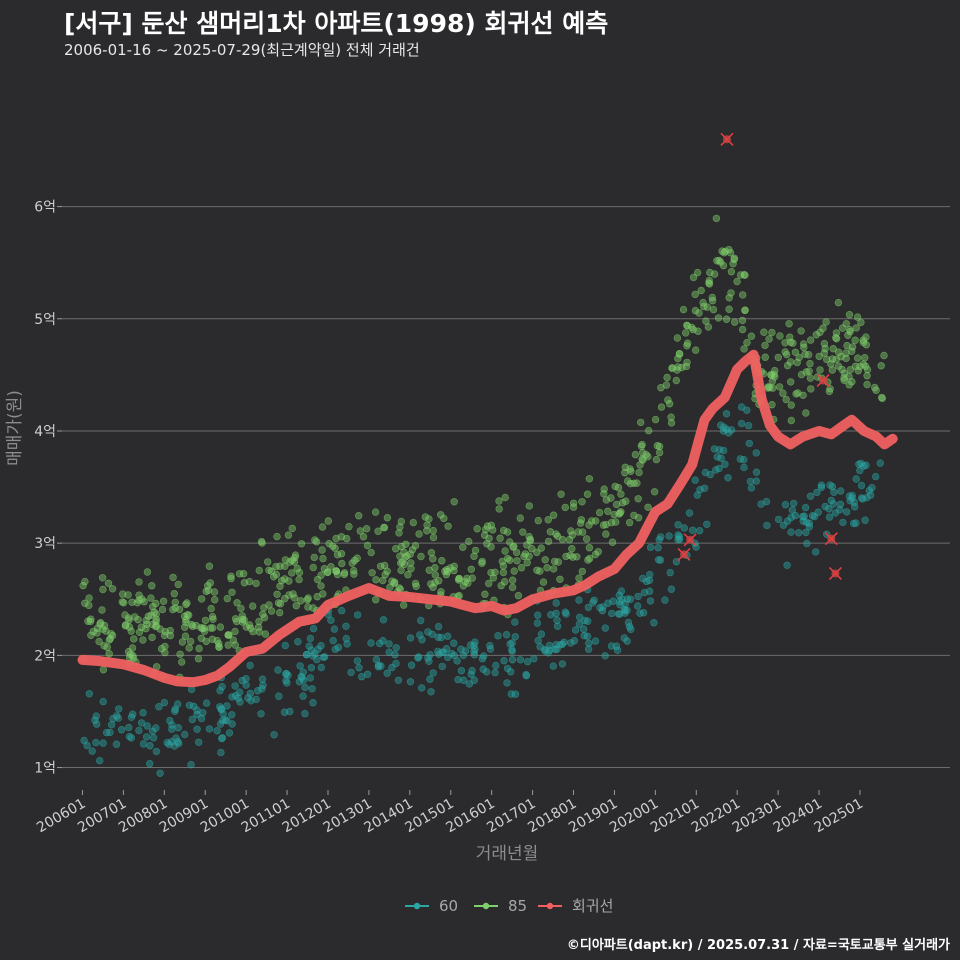 This screenshot has width=960, height=960. What do you see at coordinates (448, 906) in the screenshot?
I see `legend-label-0: 60` at bounding box center [448, 906].